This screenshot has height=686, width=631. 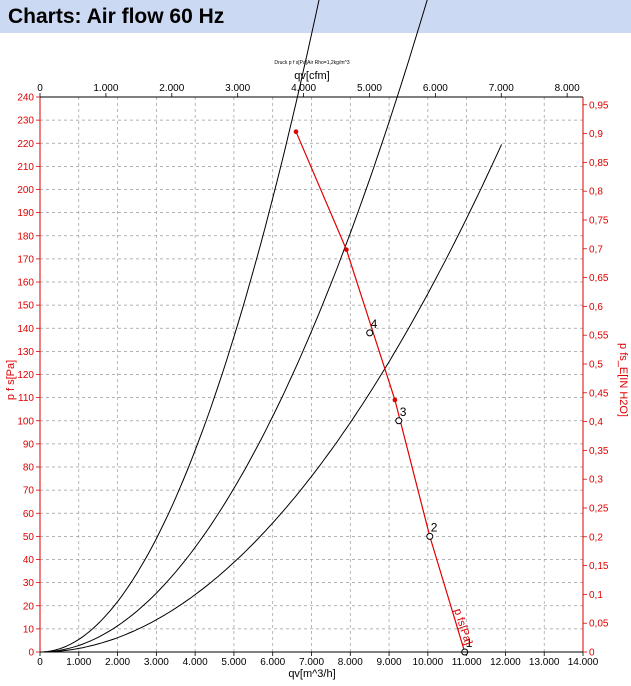 What do you see at coordinates (592, 653) in the screenshot?
I see `inh2o-tick-label: 0` at bounding box center [592, 653].